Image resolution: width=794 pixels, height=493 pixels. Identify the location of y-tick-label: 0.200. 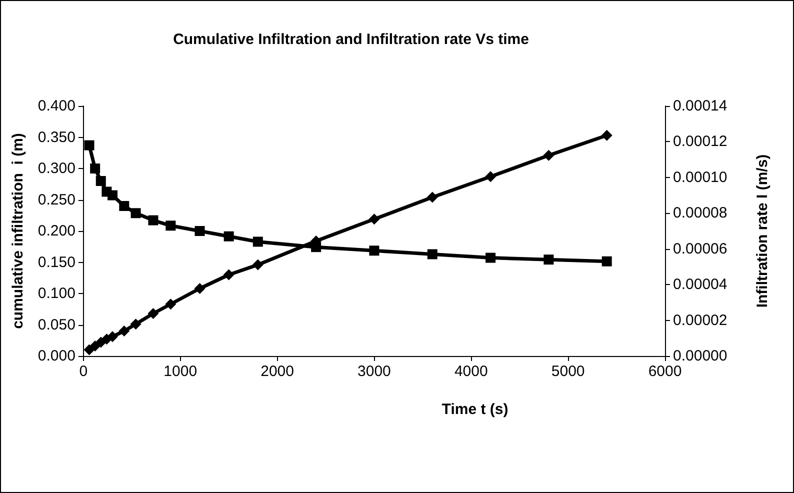
(57, 231).